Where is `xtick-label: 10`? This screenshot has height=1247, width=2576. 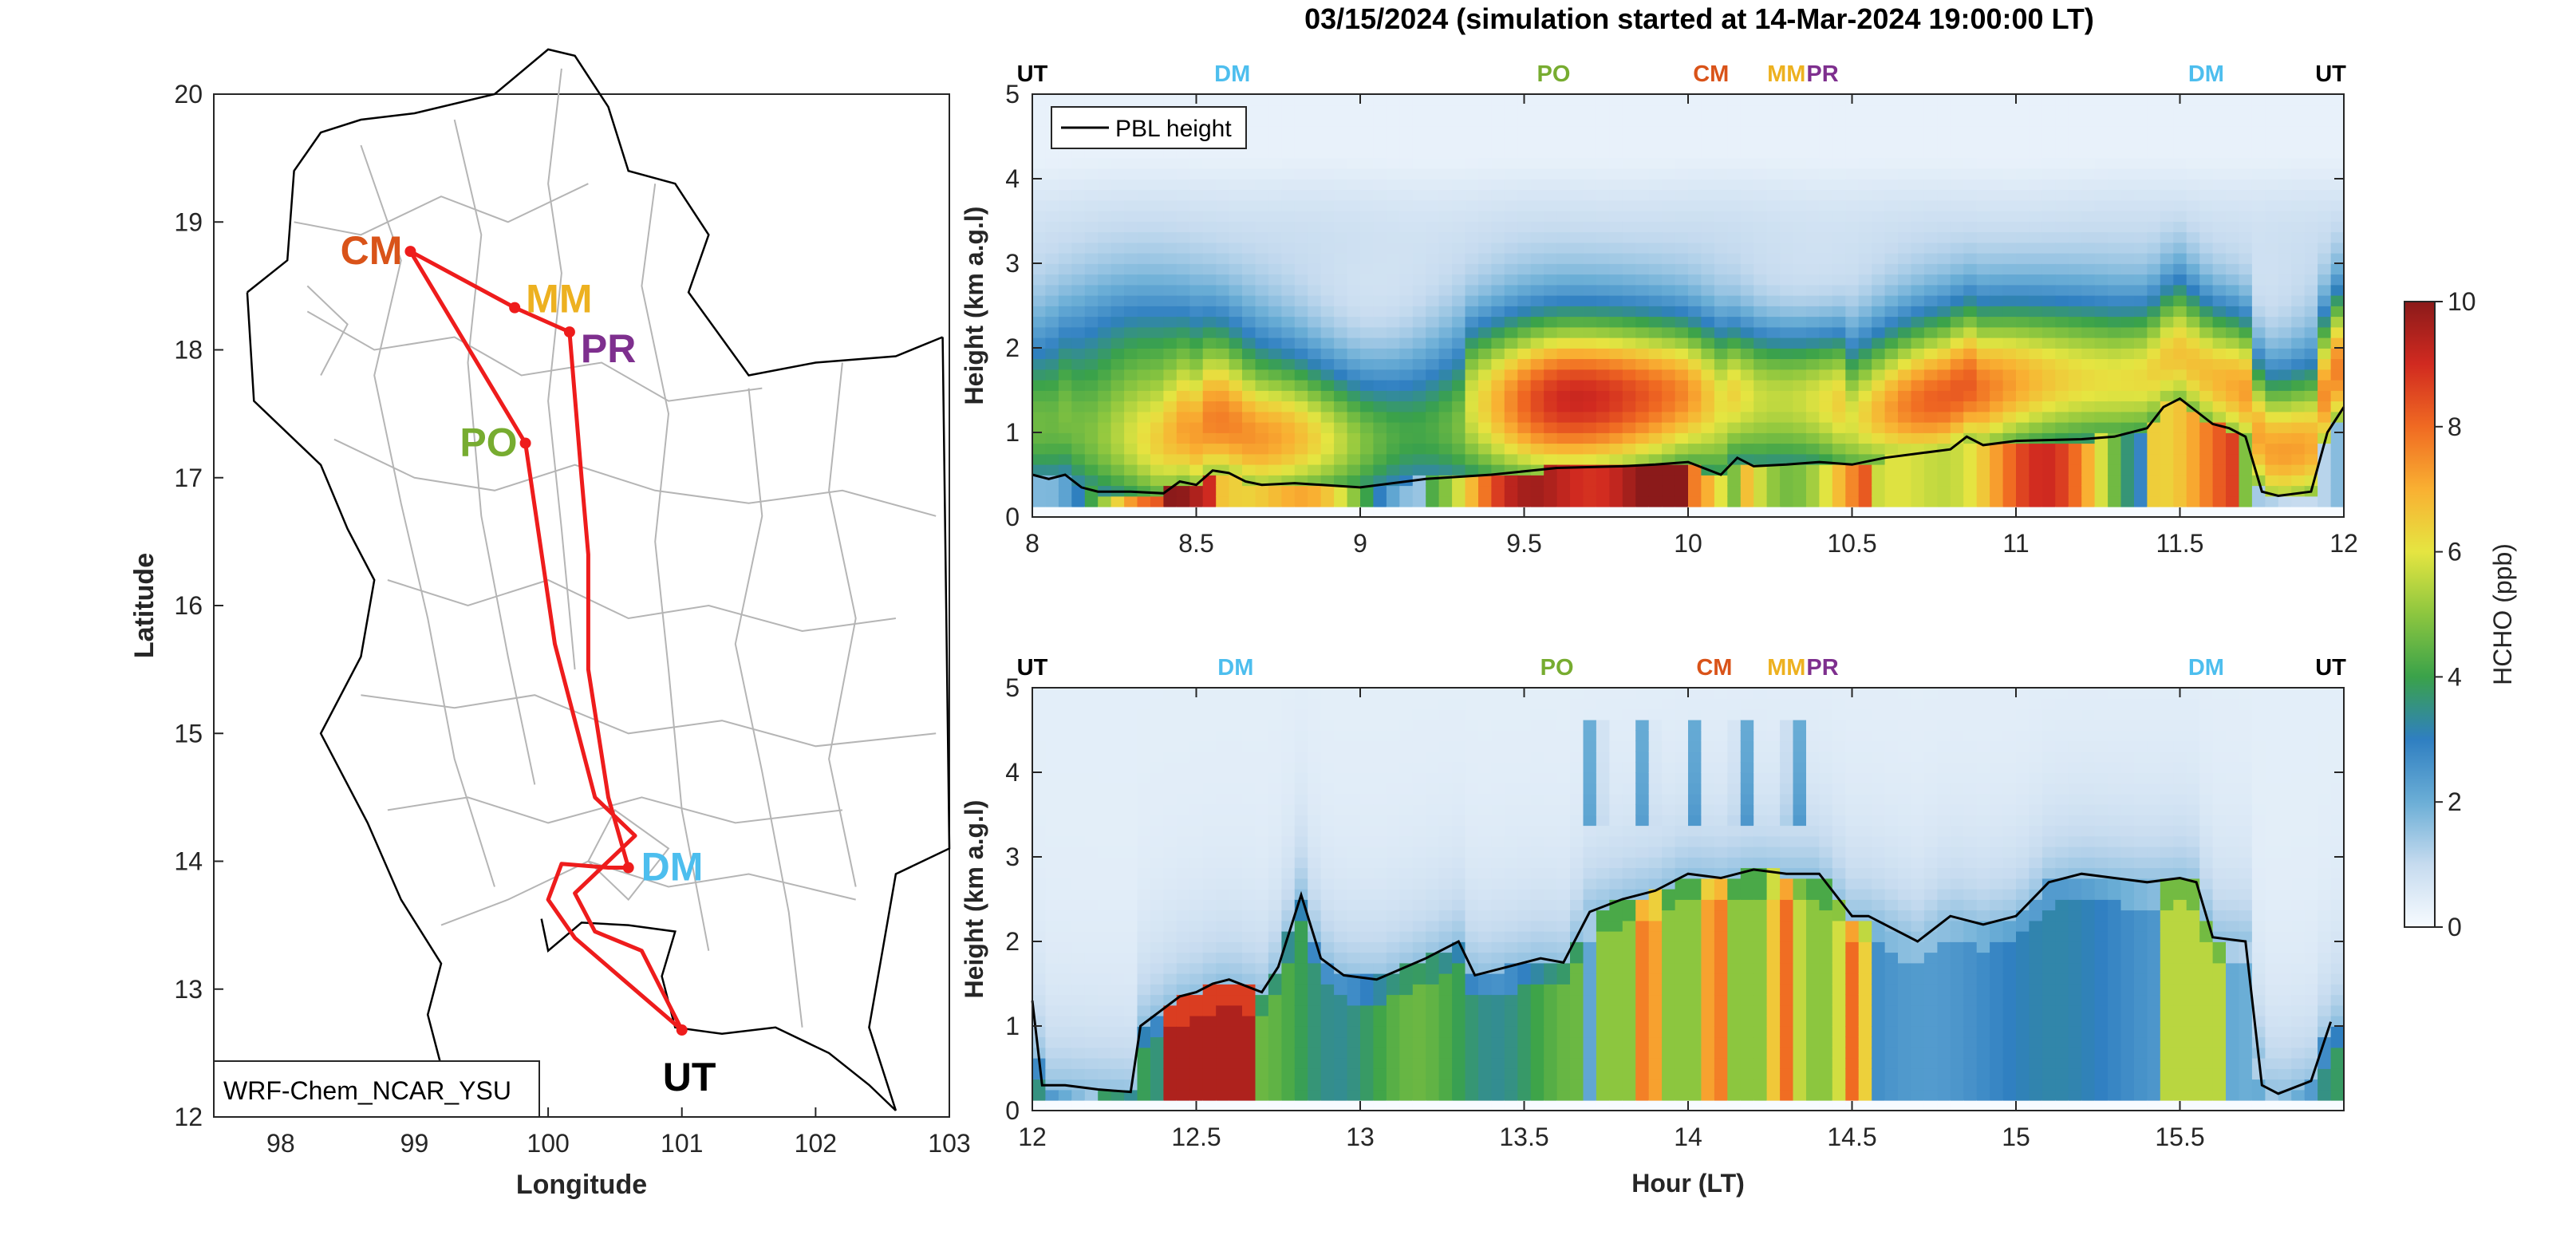
xtick-label: 10 is located at coordinates (1688, 544).